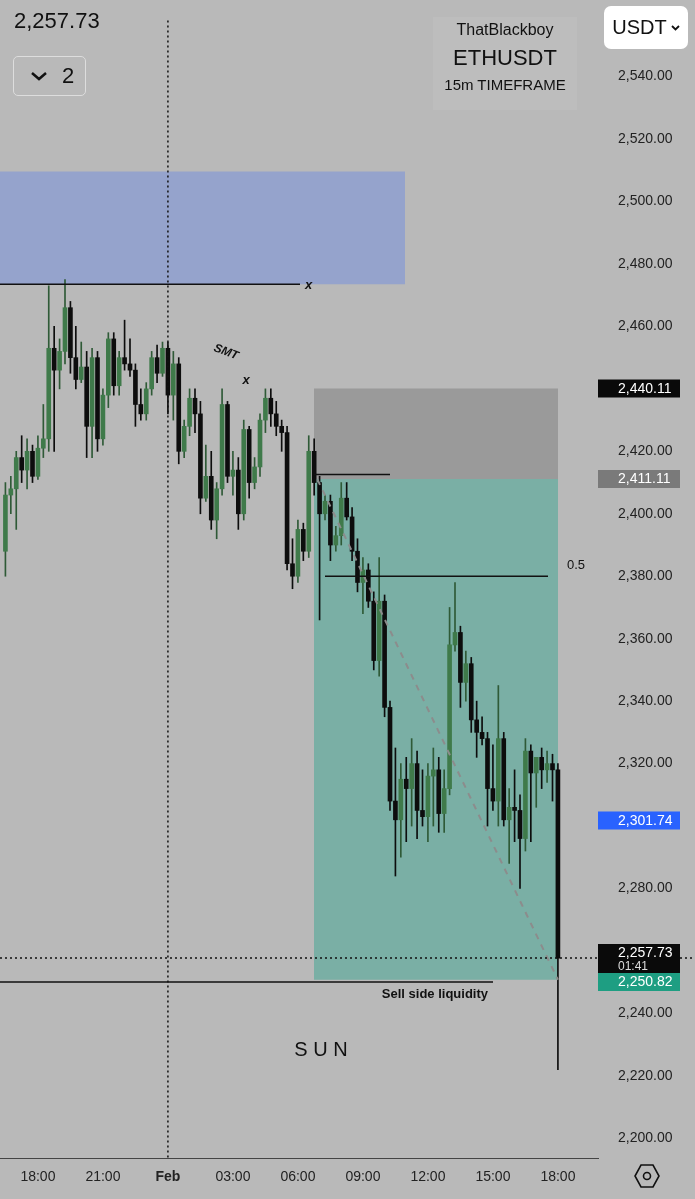 The width and height of the screenshot is (695, 1199). What do you see at coordinates (493, 1176) in the screenshot?
I see `x-tick-label: 15:00` at bounding box center [493, 1176].